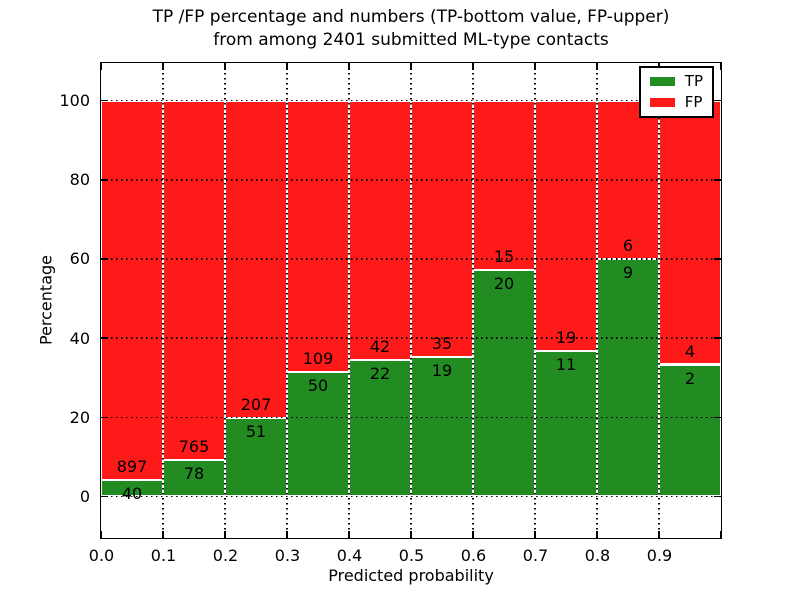  Describe the element at coordinates (628, 245) in the screenshot. I see `fp-count-label: 6` at that location.